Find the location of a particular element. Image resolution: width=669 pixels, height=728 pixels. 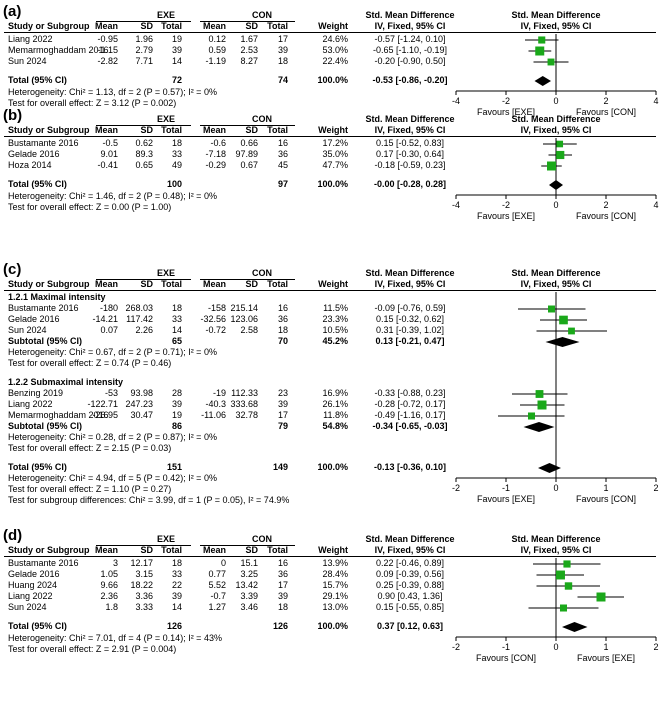

study-row-exe-sd: 1.96 is located at coordinates (144, 39).